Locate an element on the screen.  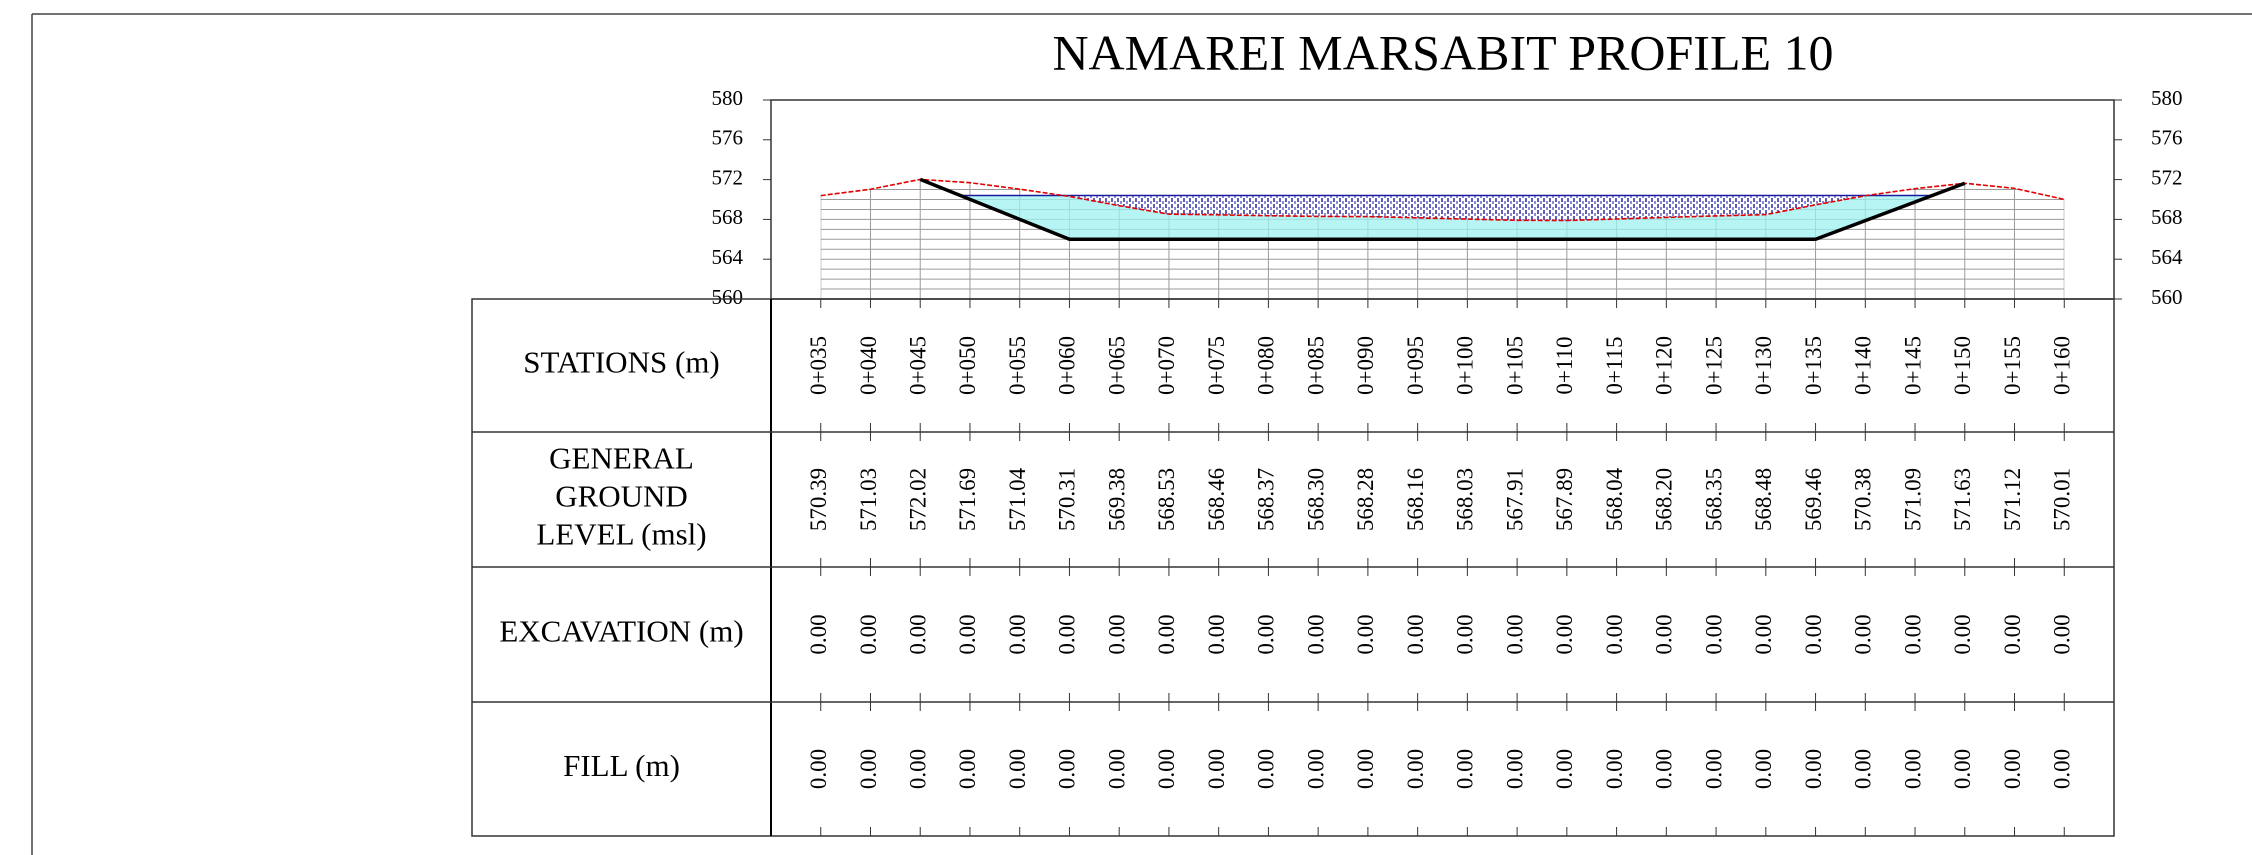
design-line is located at coordinates (1442, 209).